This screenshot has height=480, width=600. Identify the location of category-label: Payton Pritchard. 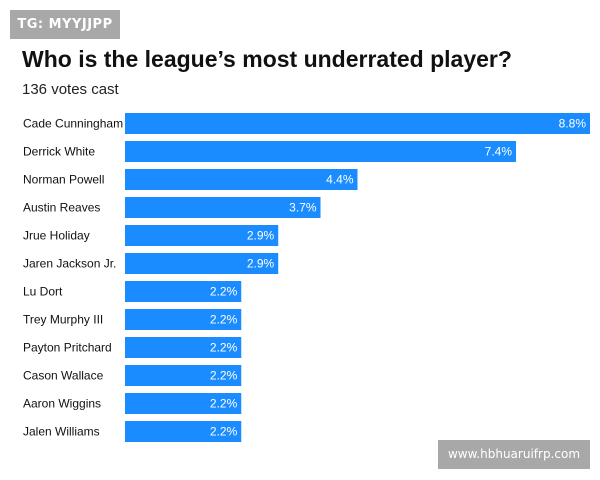
(67, 348).